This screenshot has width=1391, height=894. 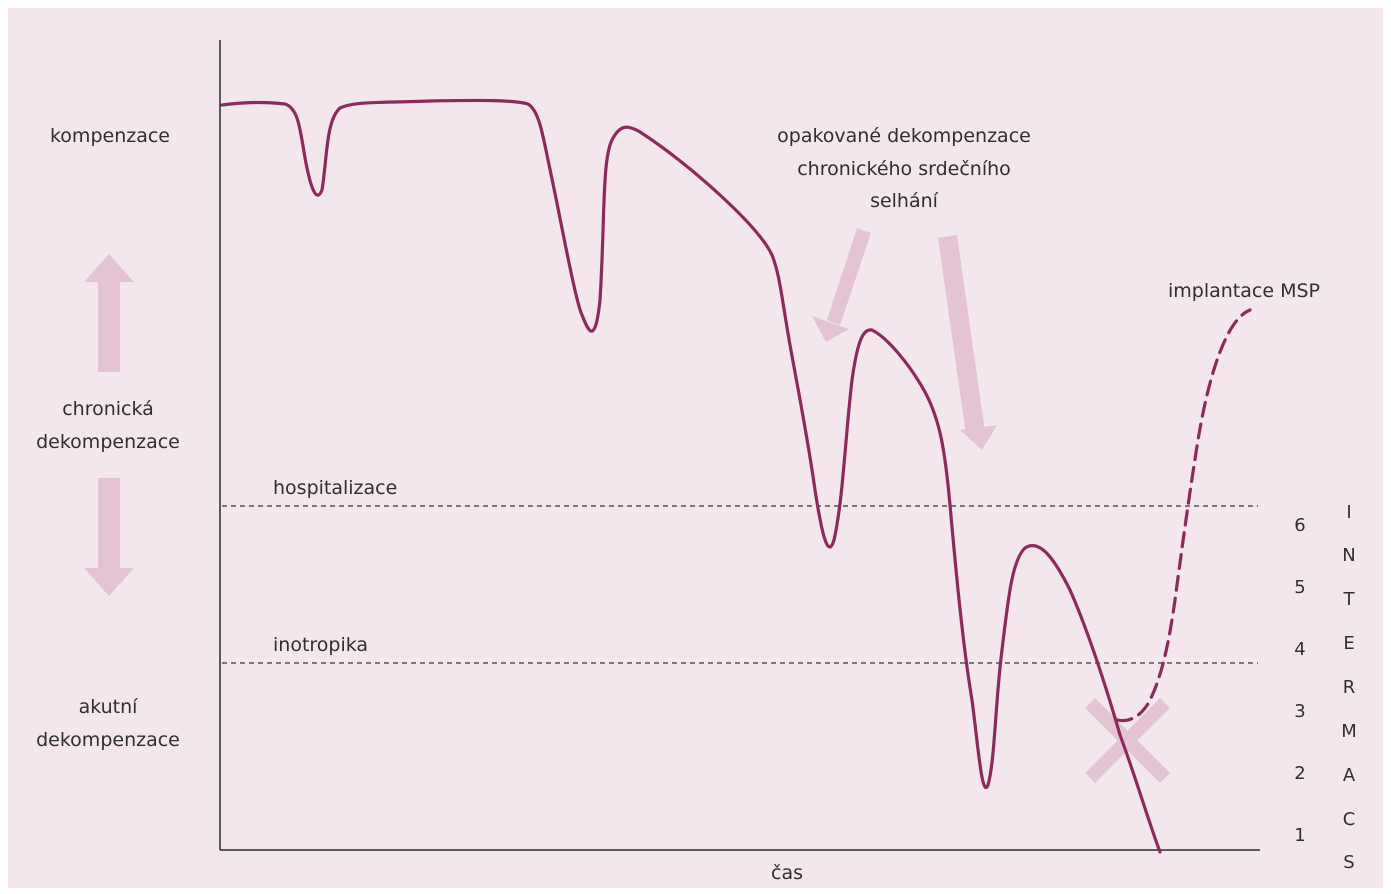 I want to click on intermacs-letter: C, so click(x=1349, y=819).